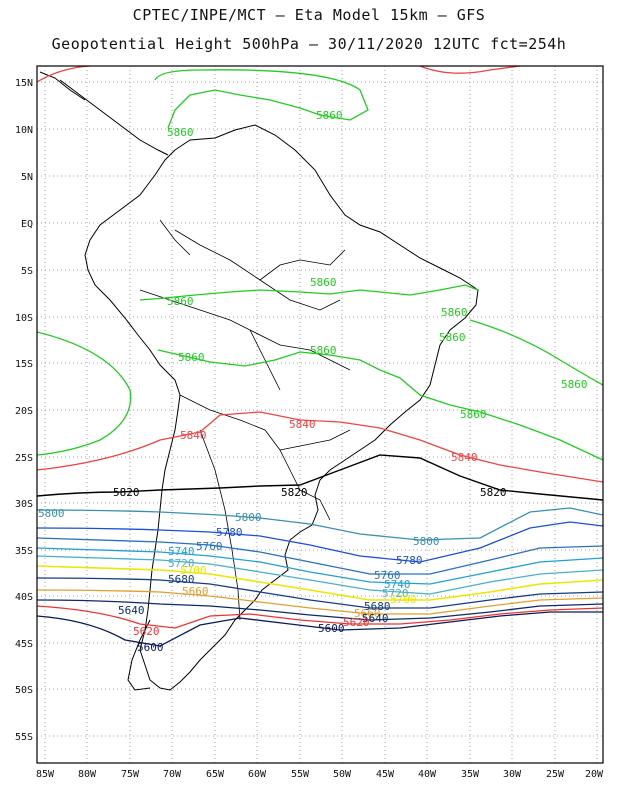 This screenshot has width=618, height=800. I want to click on lat-tick: 25S, so click(24, 458).